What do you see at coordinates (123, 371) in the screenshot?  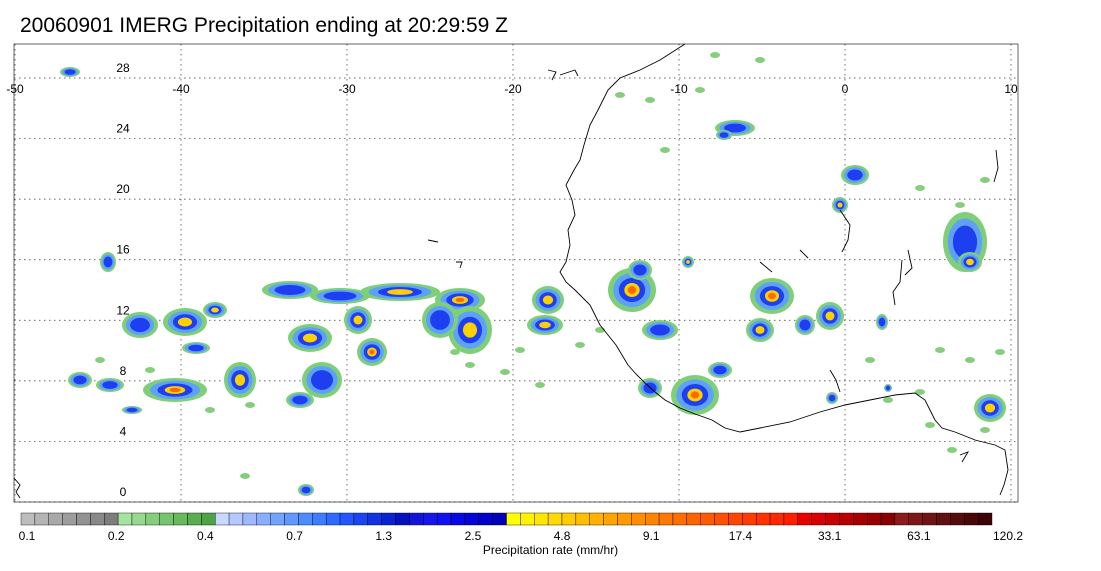 I see `lat-tick-label: 8` at bounding box center [123, 371].